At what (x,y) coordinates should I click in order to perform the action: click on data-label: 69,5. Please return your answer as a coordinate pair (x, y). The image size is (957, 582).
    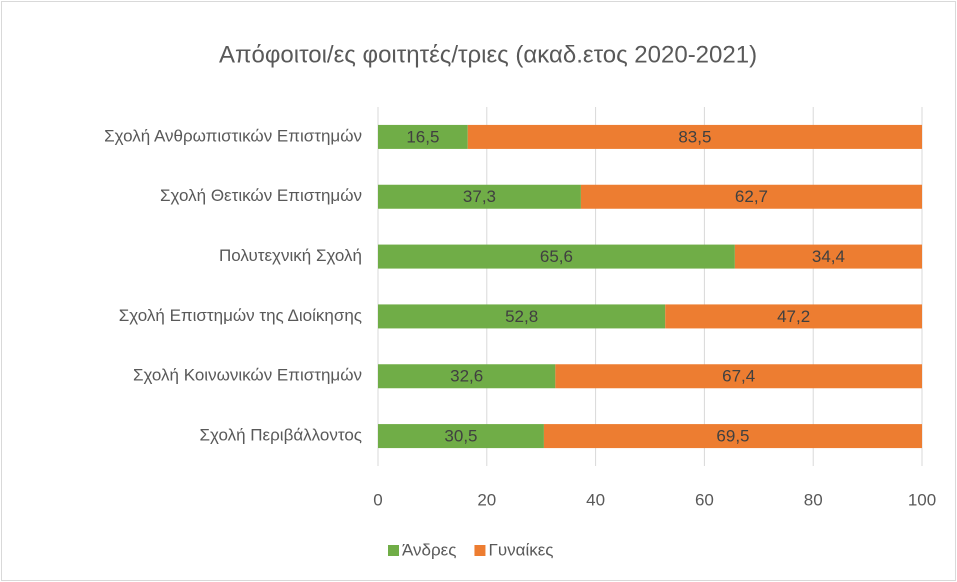
    Looking at the image, I should click on (732, 436).